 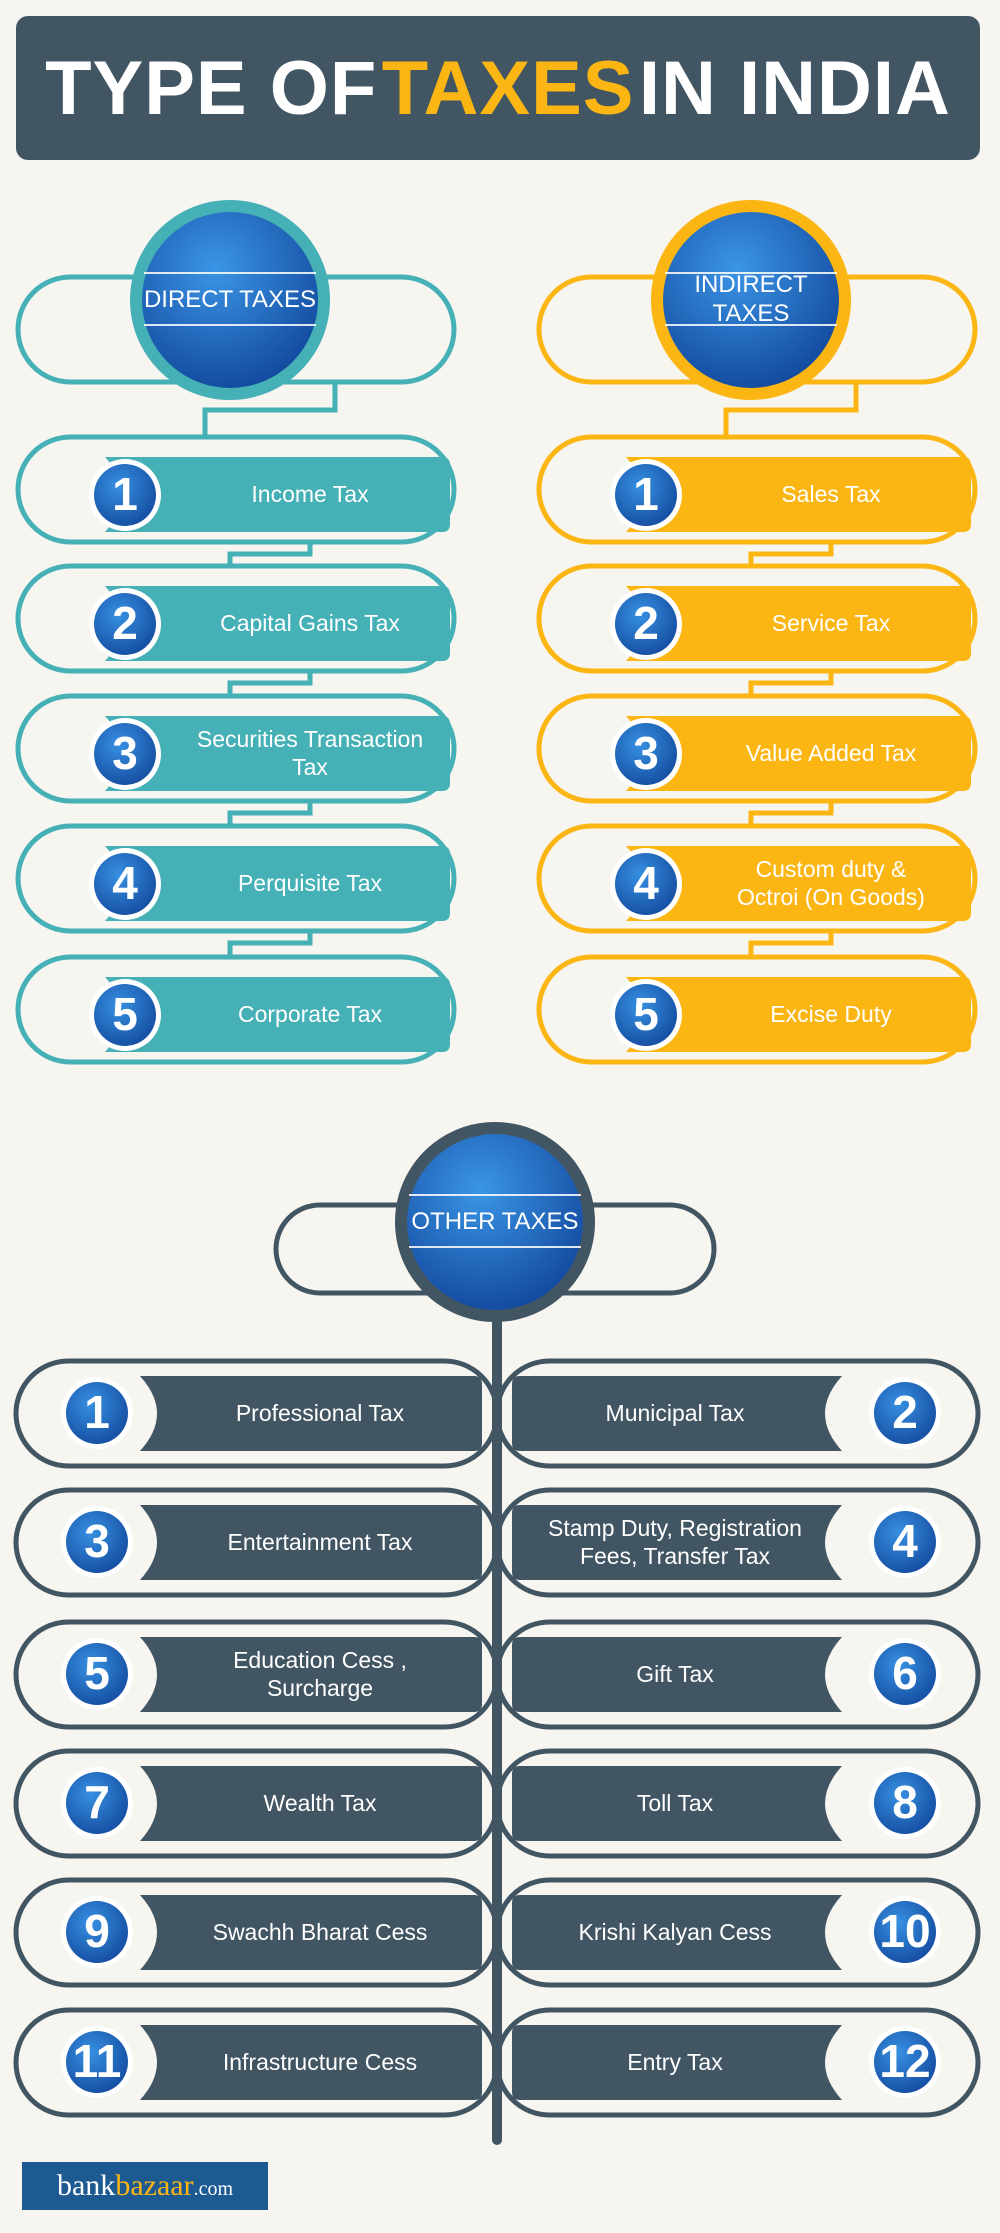 I want to click on direct-item-number-3: 3, so click(x=125, y=753).